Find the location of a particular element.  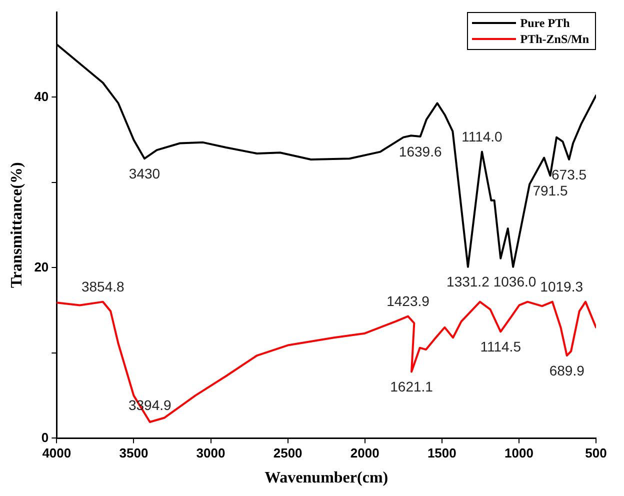

legend-label: Pure PTh is located at coordinates (545, 23).